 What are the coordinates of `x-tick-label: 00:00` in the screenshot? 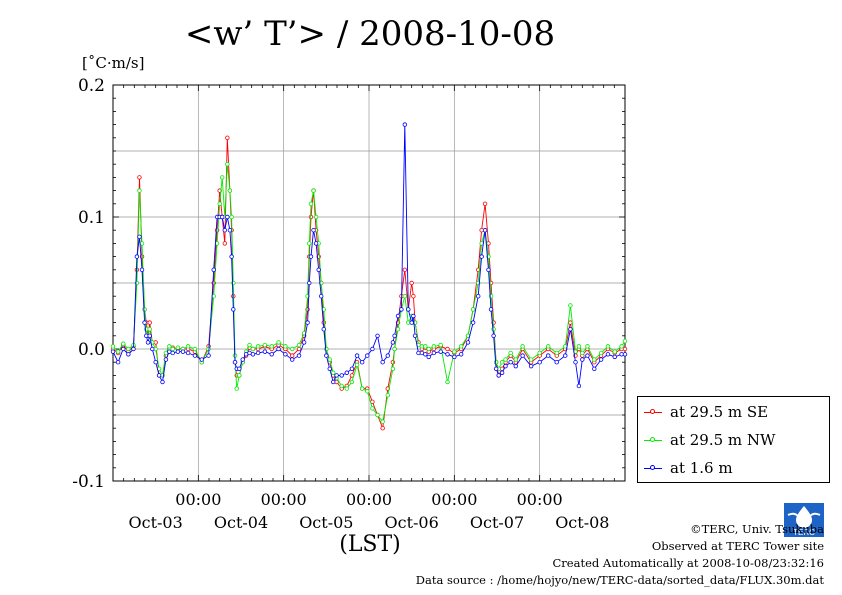 It's located at (540, 499).